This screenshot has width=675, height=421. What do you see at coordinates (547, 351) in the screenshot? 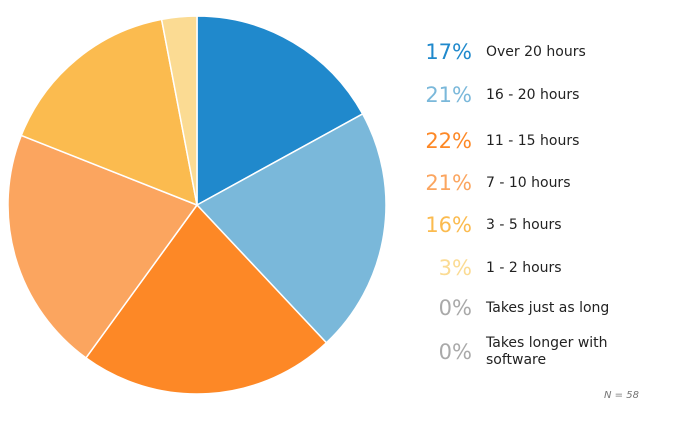
I see `legend-label: Takes longer with software` at bounding box center [547, 351].